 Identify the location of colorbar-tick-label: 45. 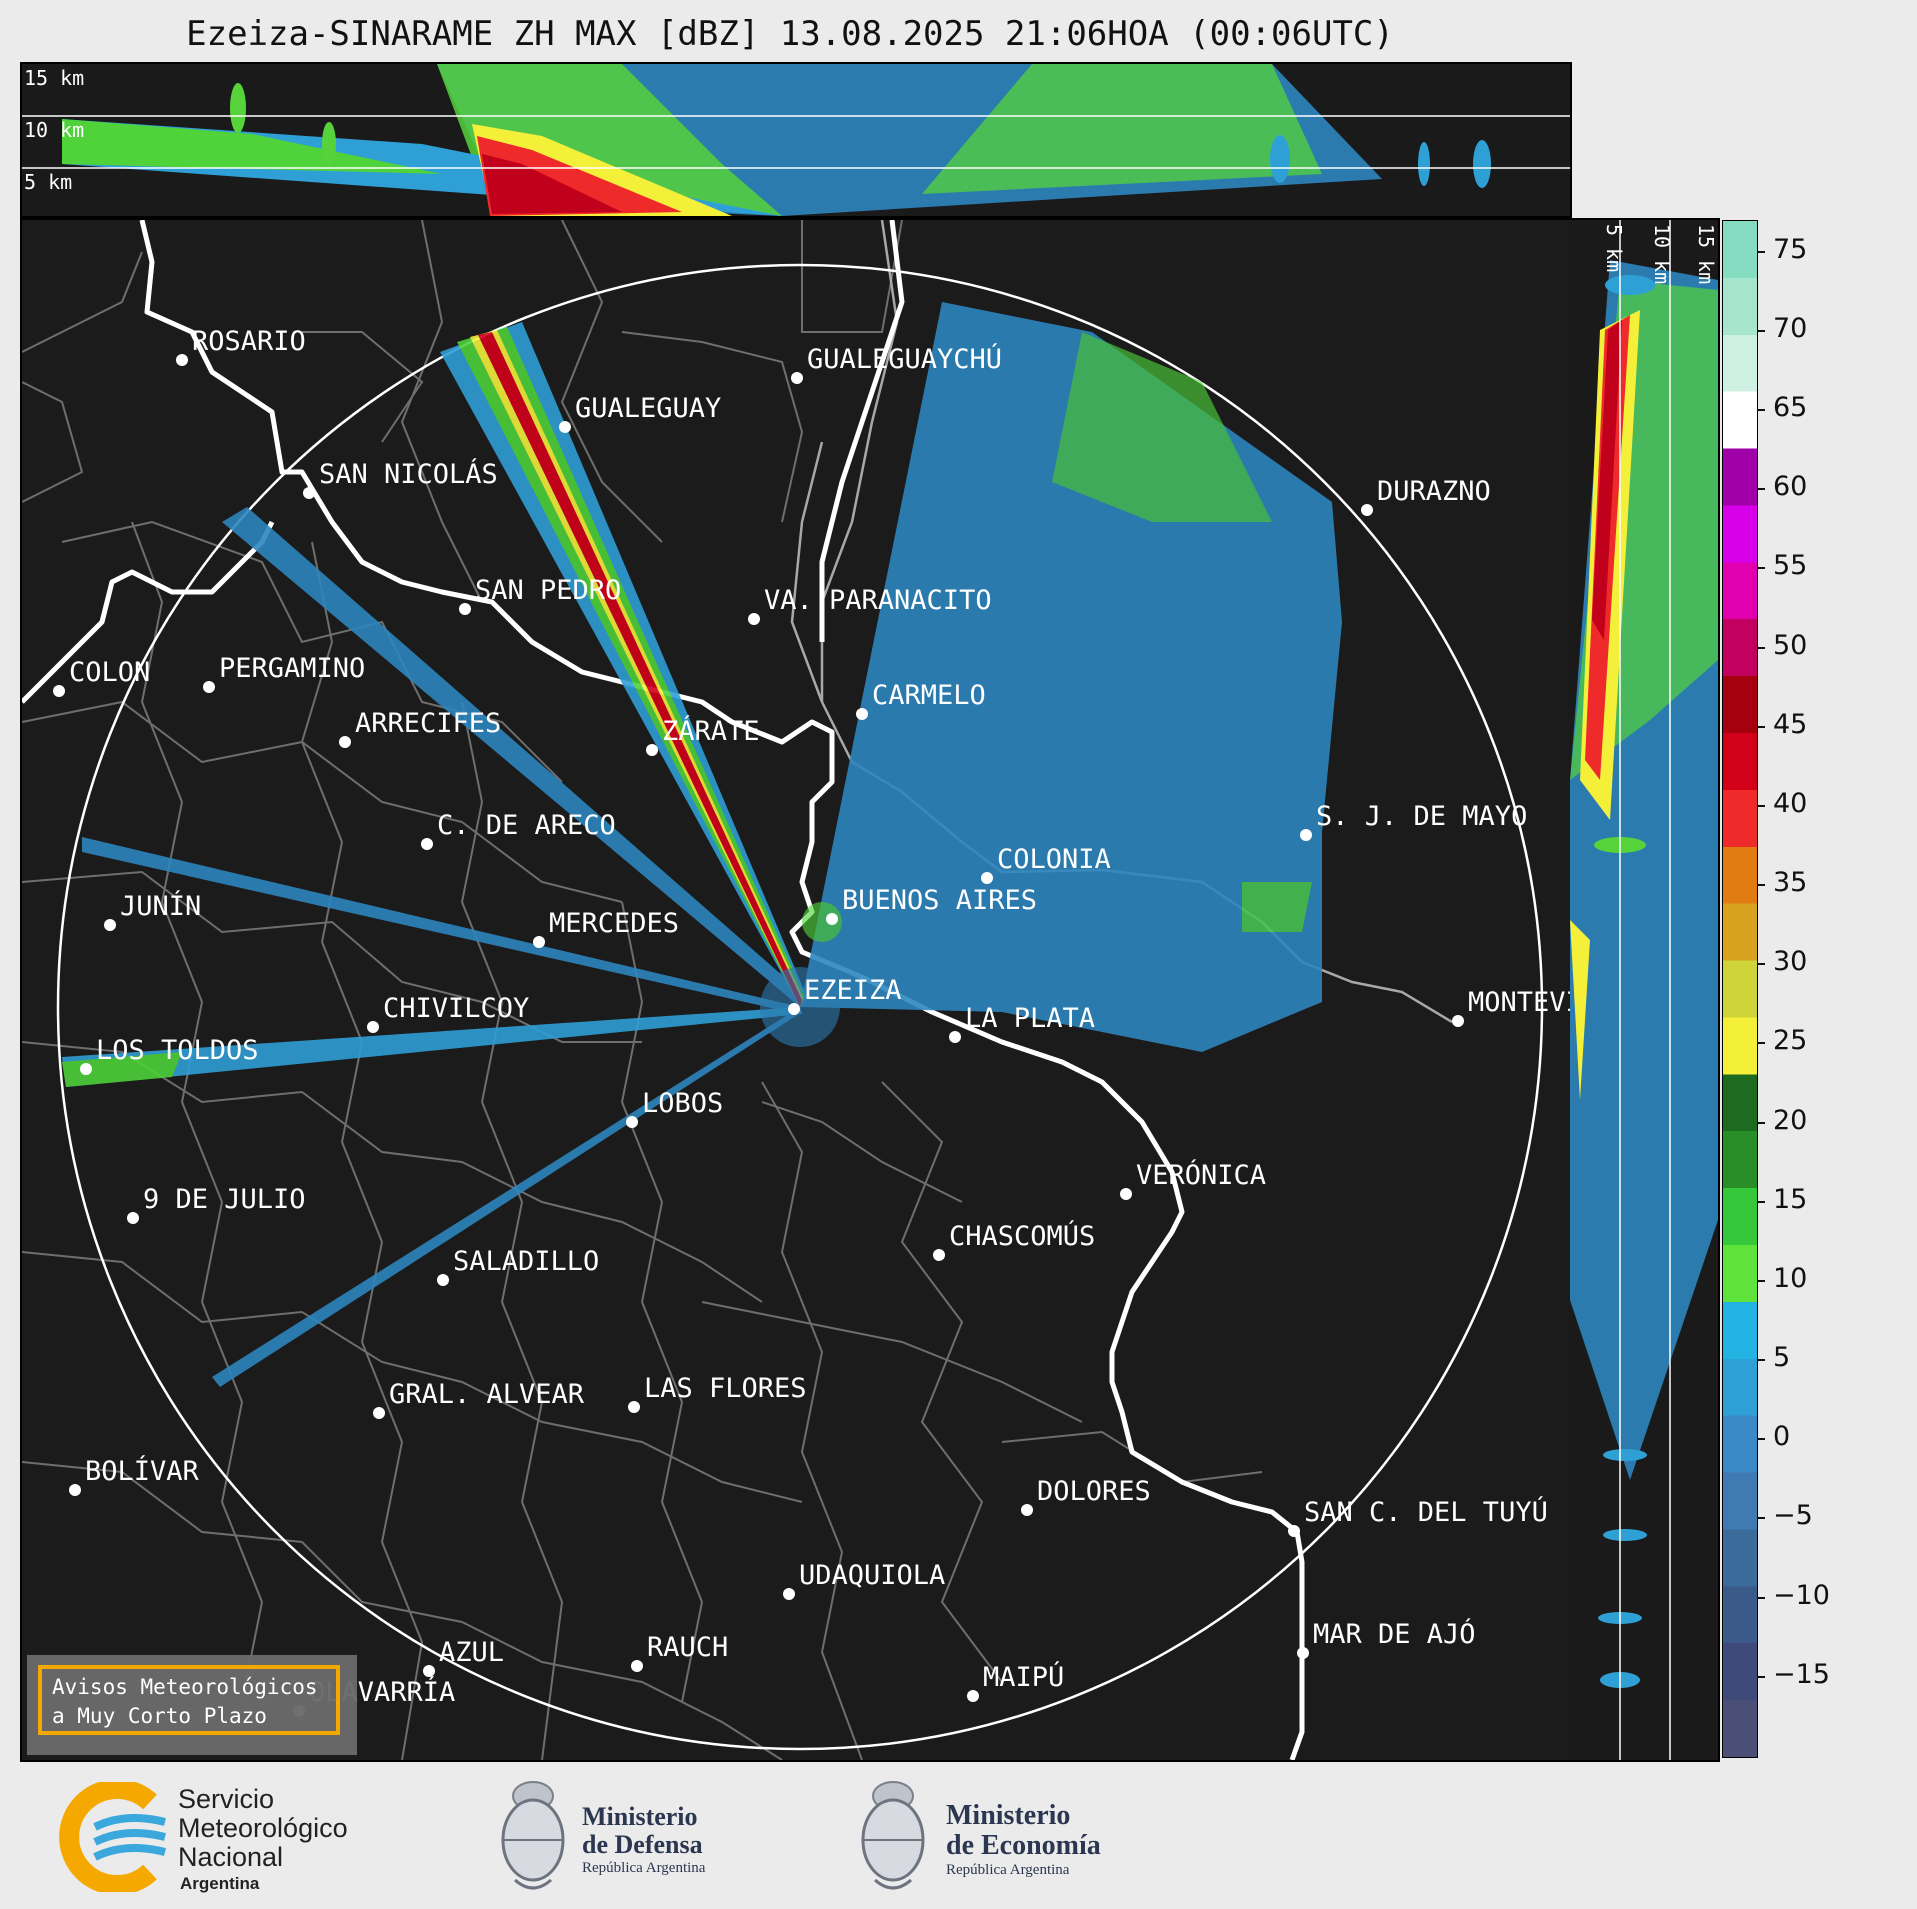
(1790, 724).